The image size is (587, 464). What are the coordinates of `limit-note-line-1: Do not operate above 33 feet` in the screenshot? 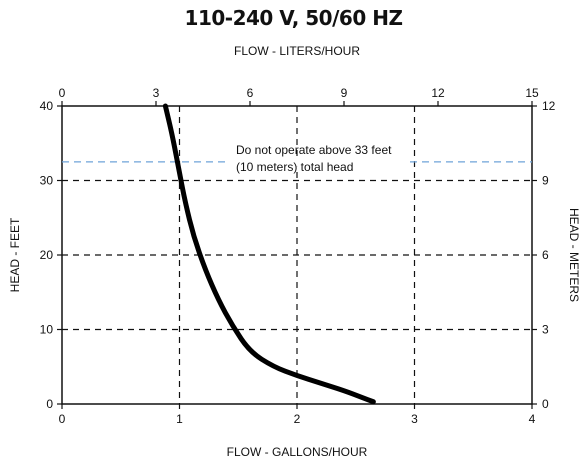 It's located at (314, 150).